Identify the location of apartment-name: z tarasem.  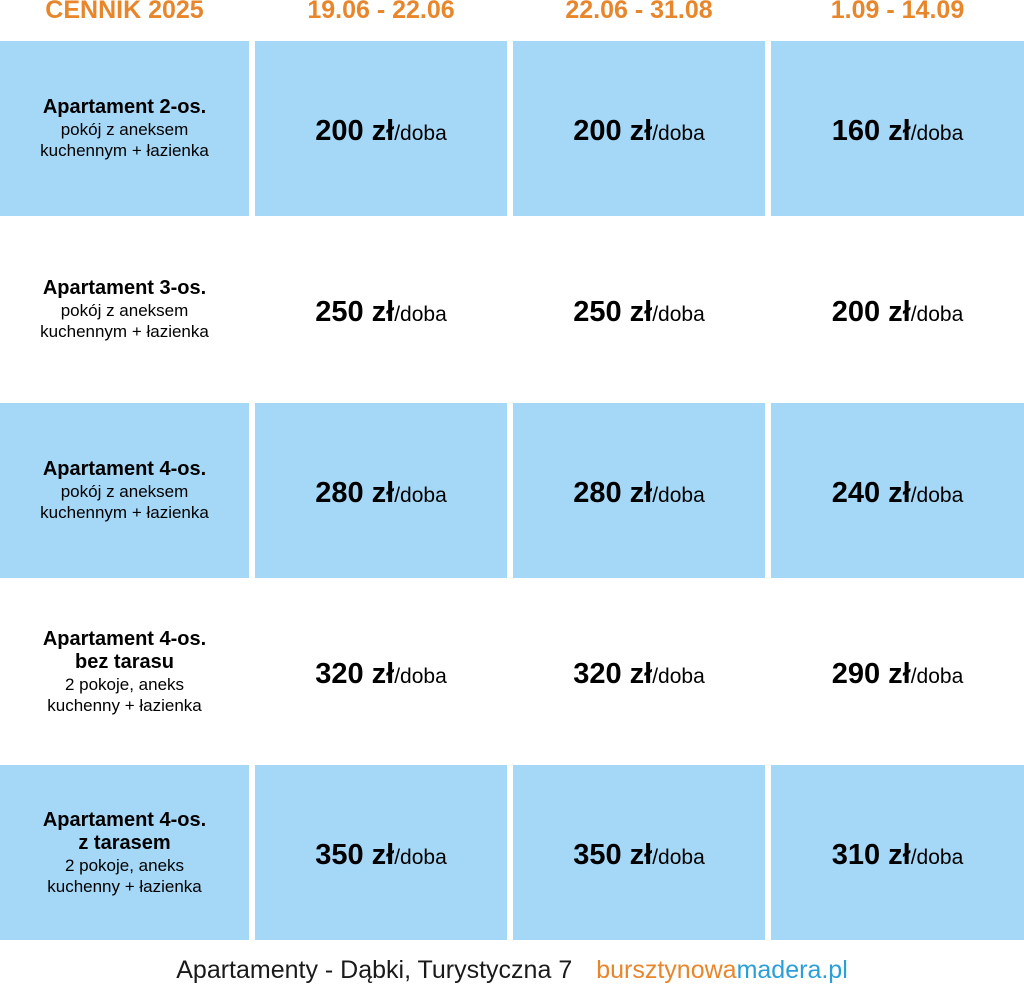
(124, 842).